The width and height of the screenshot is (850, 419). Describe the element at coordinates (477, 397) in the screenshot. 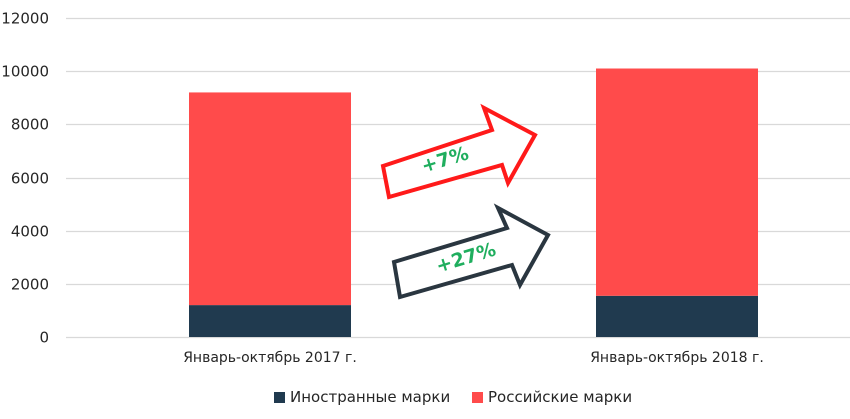

I see `legend-swatch-russian` at that location.